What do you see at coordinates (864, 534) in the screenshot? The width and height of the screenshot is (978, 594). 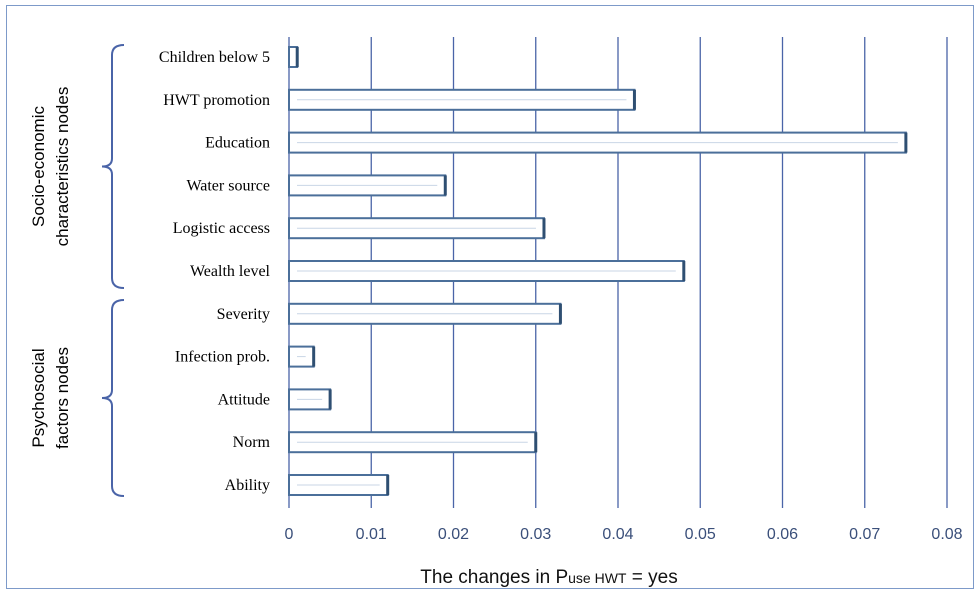 I see `x-tick-label: 0.07` at bounding box center [864, 534].